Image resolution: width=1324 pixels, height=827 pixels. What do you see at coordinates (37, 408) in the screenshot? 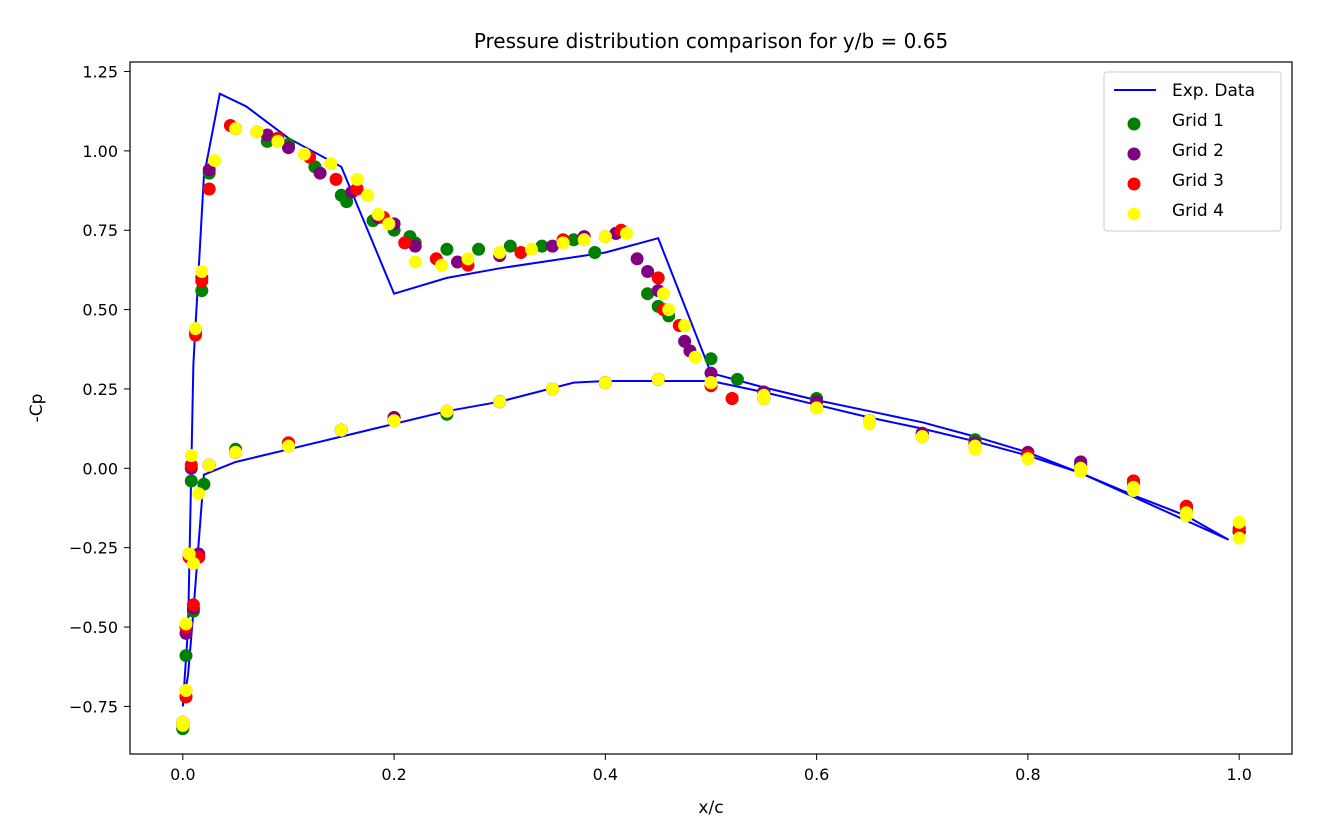
I see `y-axis-label: -Cp` at bounding box center [37, 408].